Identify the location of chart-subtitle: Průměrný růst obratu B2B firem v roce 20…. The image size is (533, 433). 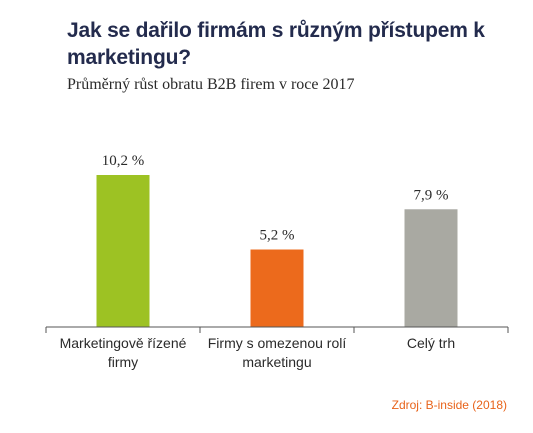
(211, 84).